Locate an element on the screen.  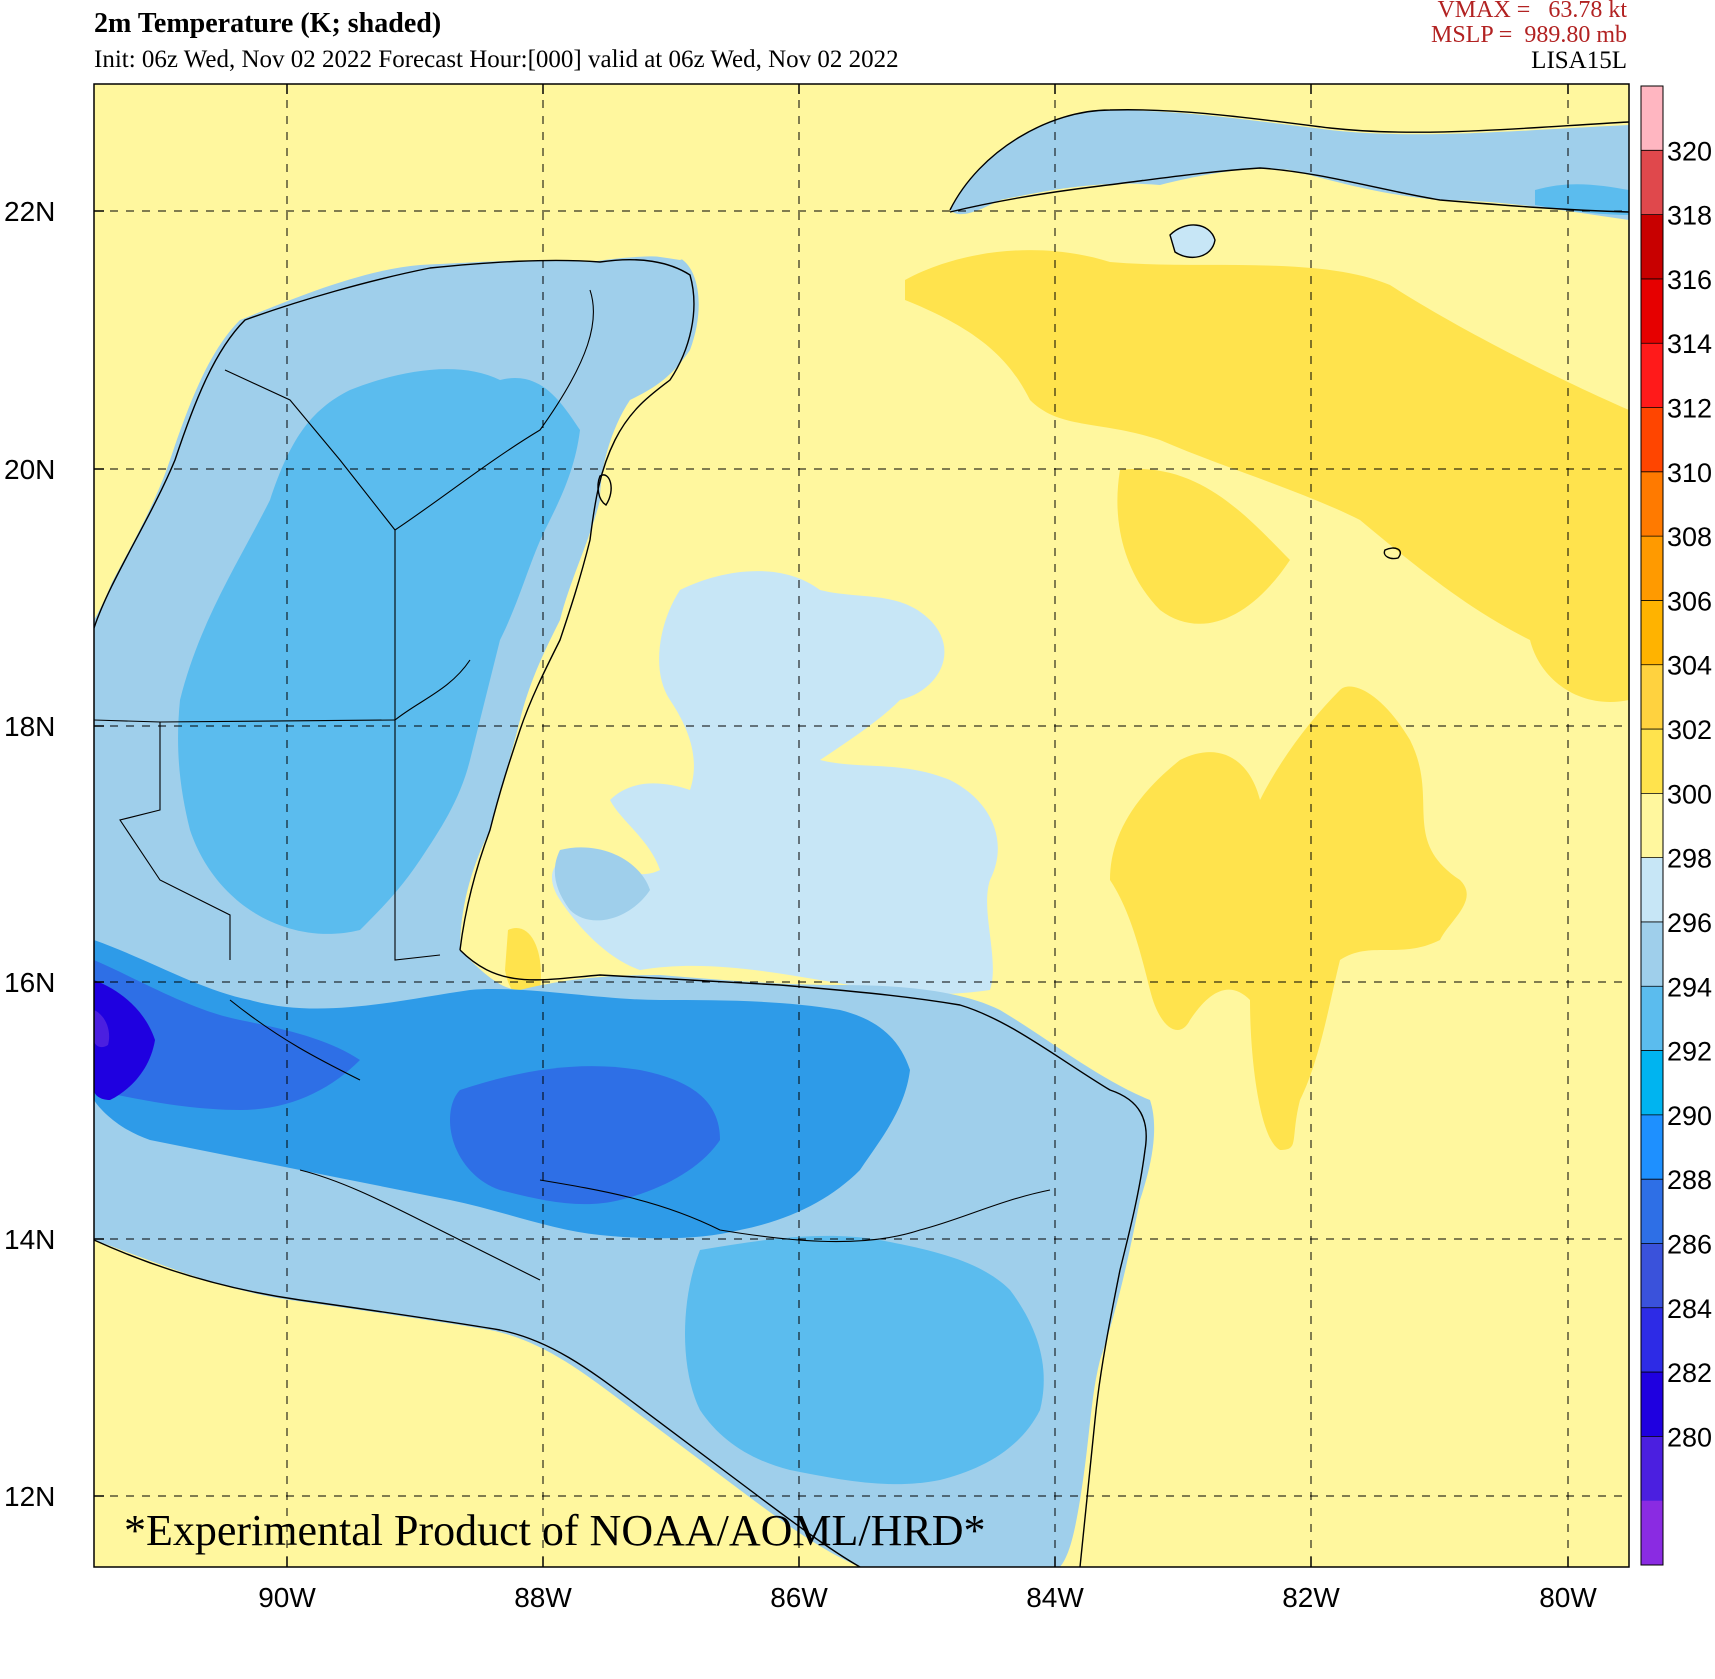
cuba-south-coast is located at coordinates (1289, 190).